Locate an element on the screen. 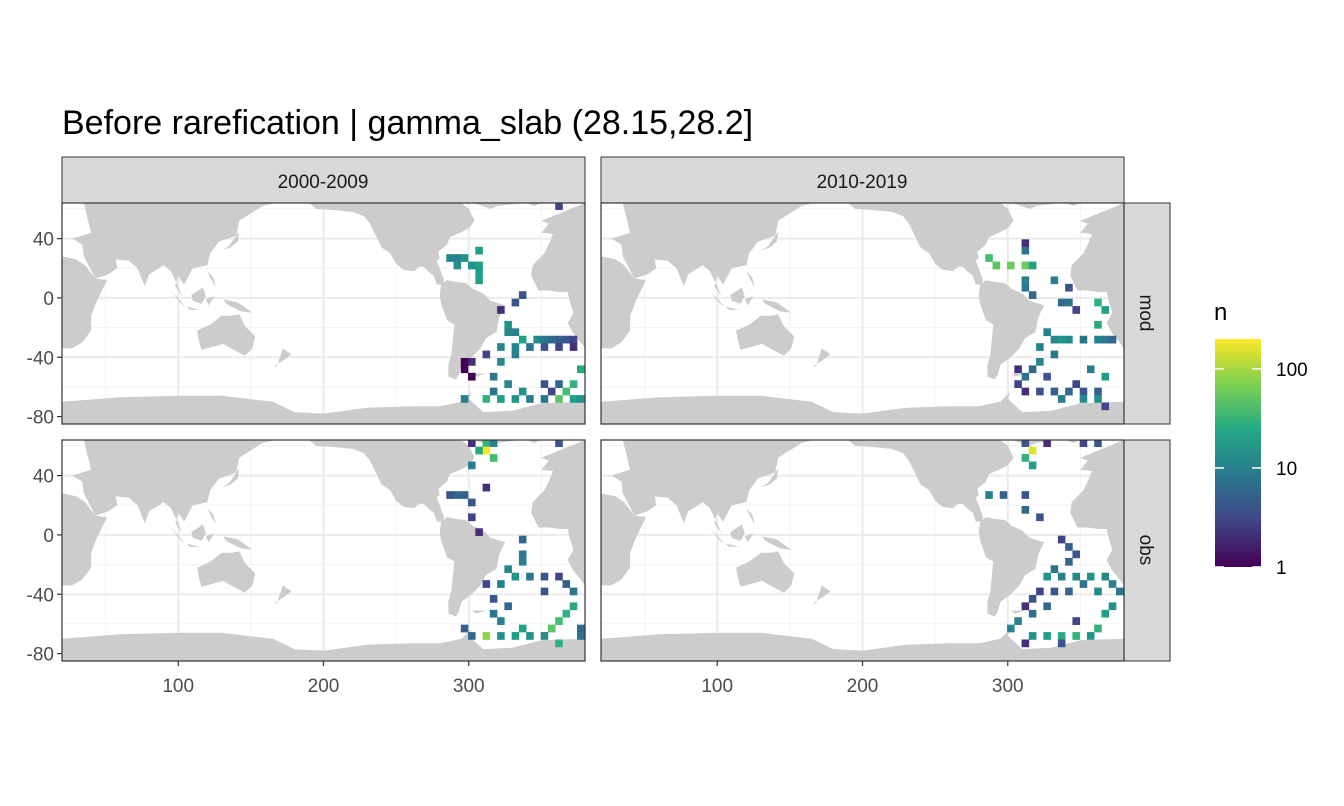 The height and width of the screenshot is (806, 1344). strip-label-row-2: obs is located at coordinates (1145, 550).